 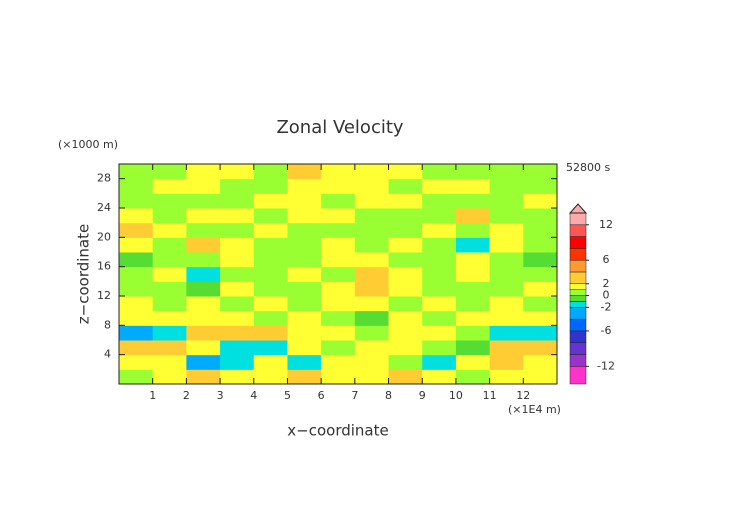 What do you see at coordinates (606, 306) in the screenshot?
I see `colorbar-tick-label: -2` at bounding box center [606, 306].